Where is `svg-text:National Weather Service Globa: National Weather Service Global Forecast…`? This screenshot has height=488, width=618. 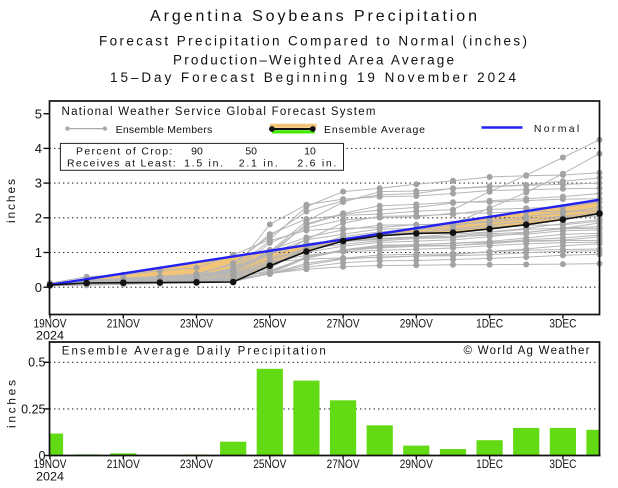
svg-text:National Weather Service Globa: National Weather Service Global Forecast… is located at coordinates (219, 112).